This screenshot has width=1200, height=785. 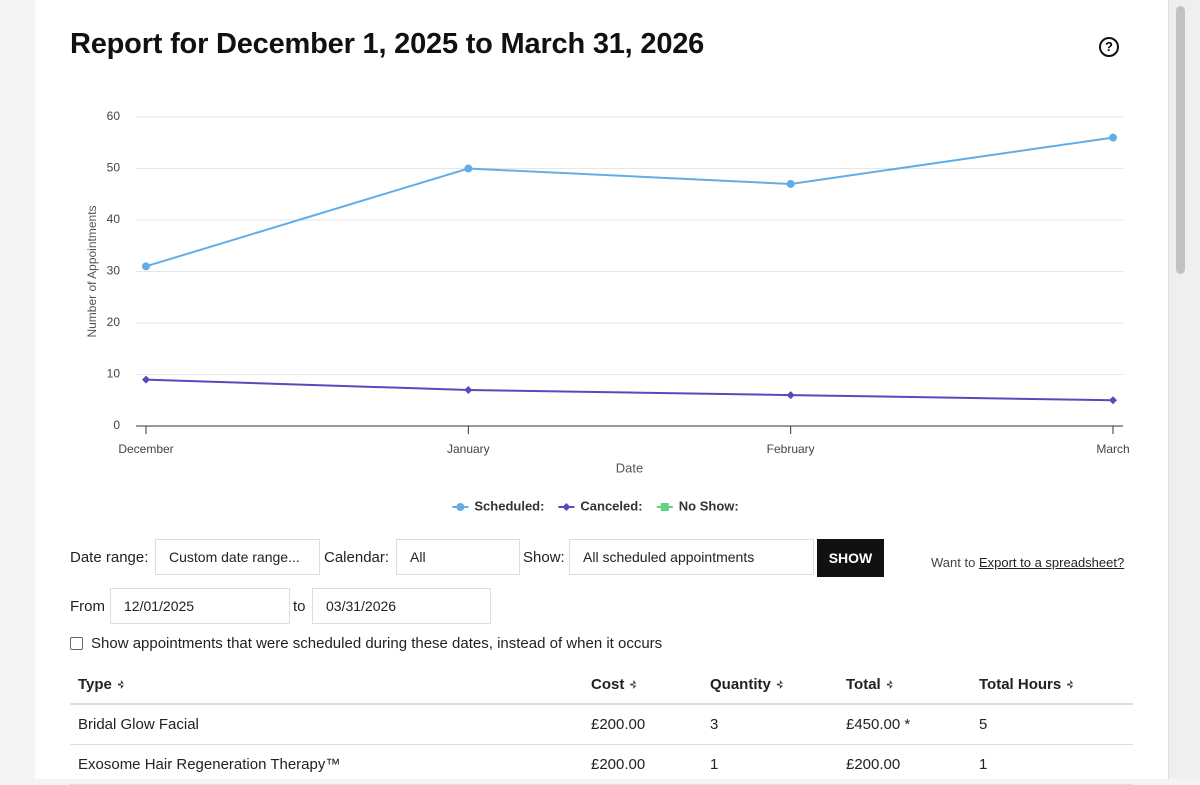 What do you see at coordinates (983, 724) in the screenshot?
I see `table-cell: 5` at bounding box center [983, 724].